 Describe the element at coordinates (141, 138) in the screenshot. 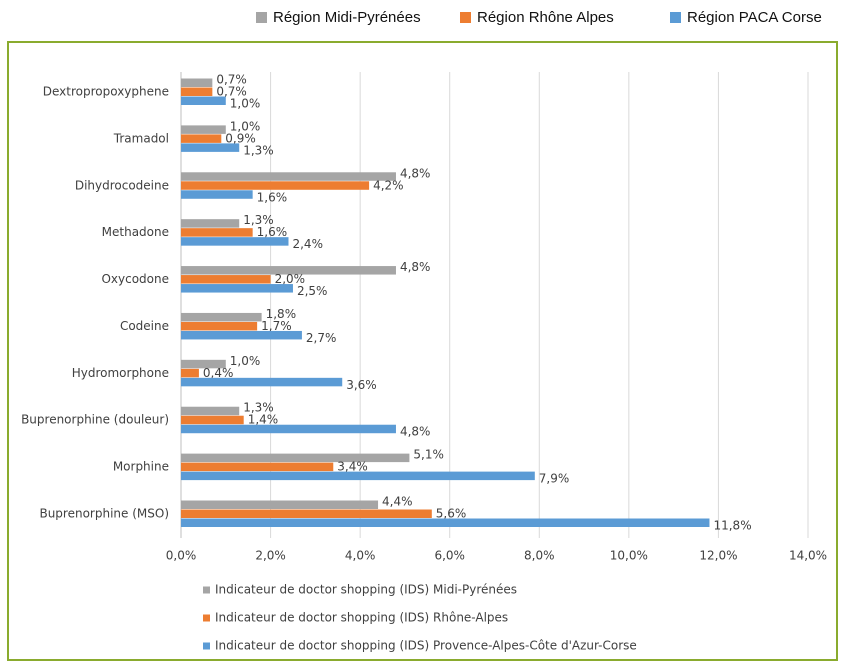

I see `y-tick-label: Tramadol` at that location.